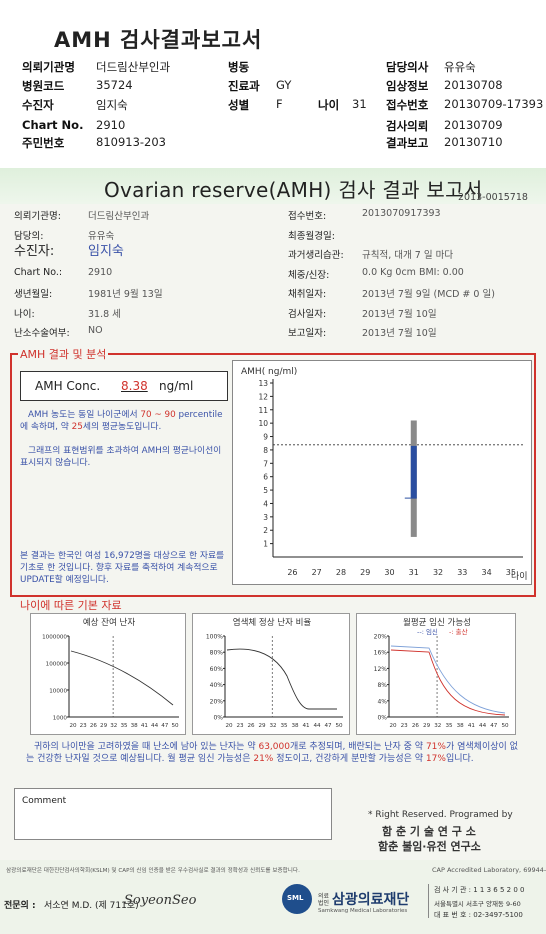 Image resolution: width=546 pixels, height=934 pixels. What do you see at coordinates (265, 530) in the screenshot?
I see `y-tick-label: 2` at bounding box center [265, 530].